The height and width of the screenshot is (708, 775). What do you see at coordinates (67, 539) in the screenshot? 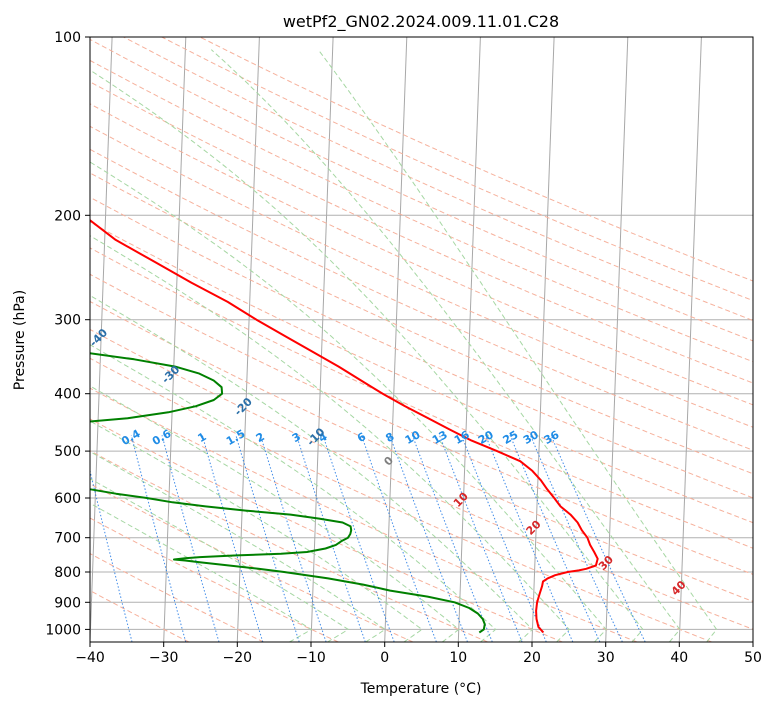
I see `y-tick-label: 700` at bounding box center [67, 539].